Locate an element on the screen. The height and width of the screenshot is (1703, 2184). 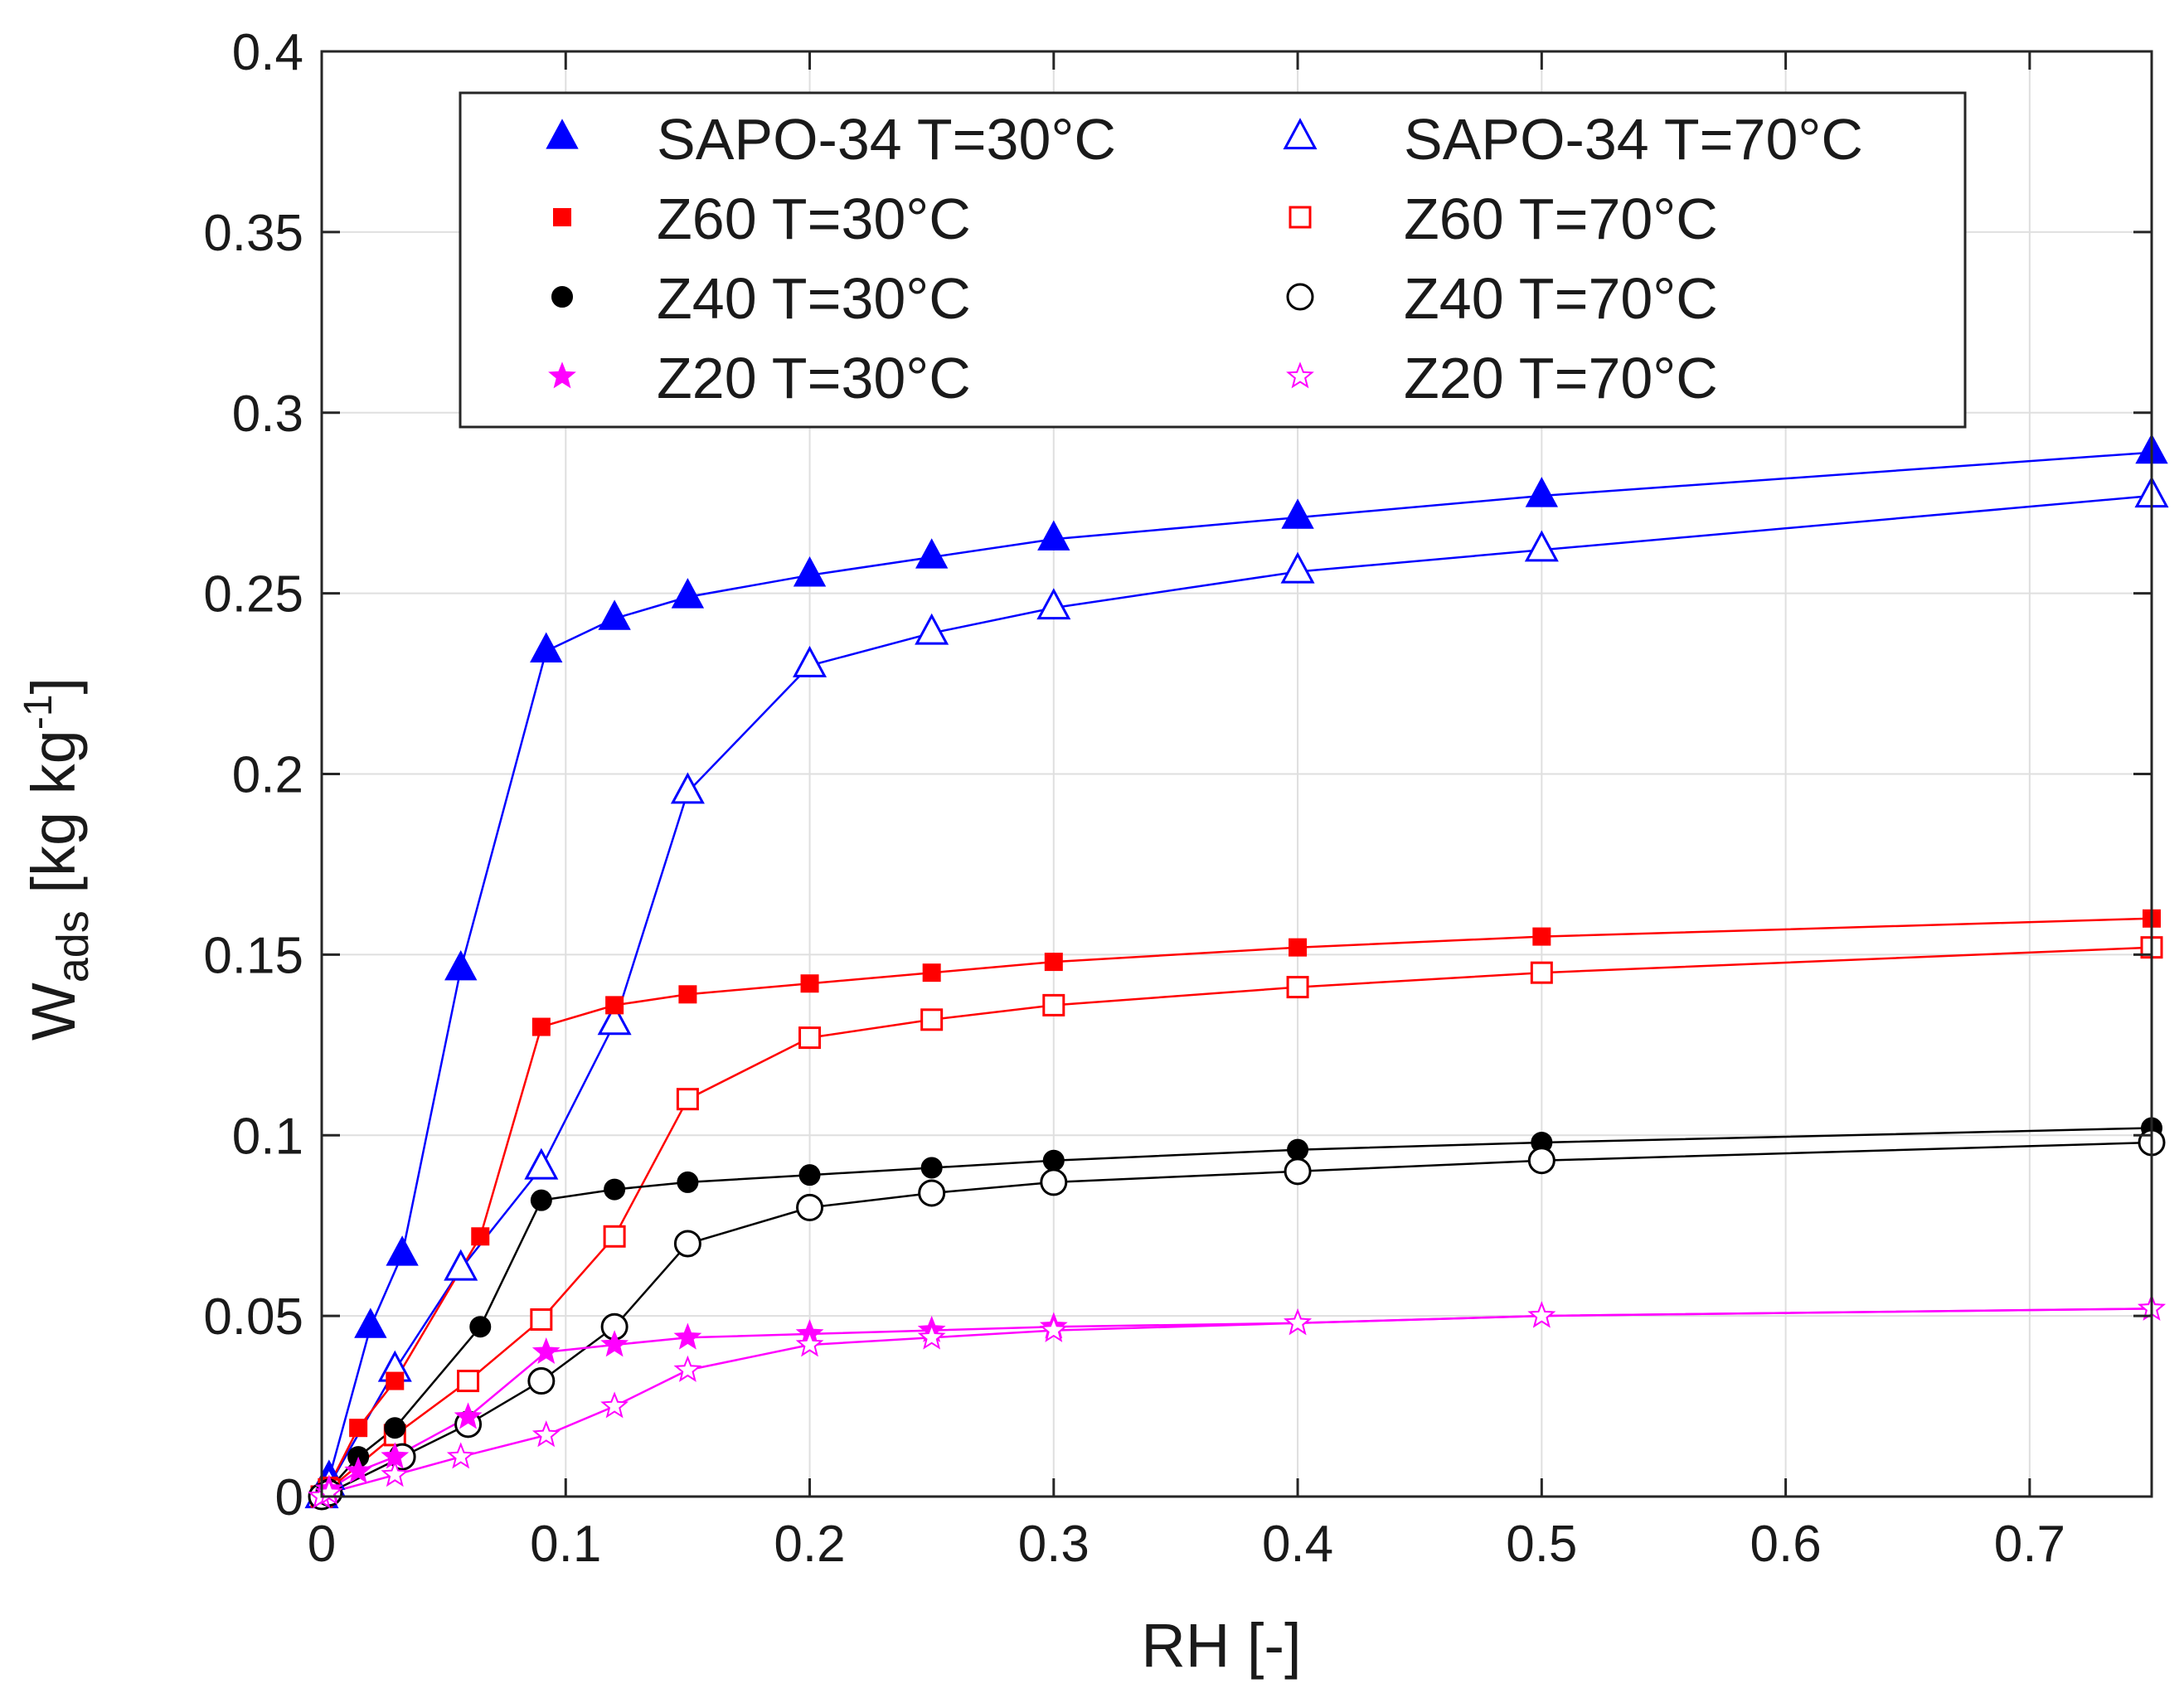
x-tick-label: 0.5 is located at coordinates (1541, 1544).